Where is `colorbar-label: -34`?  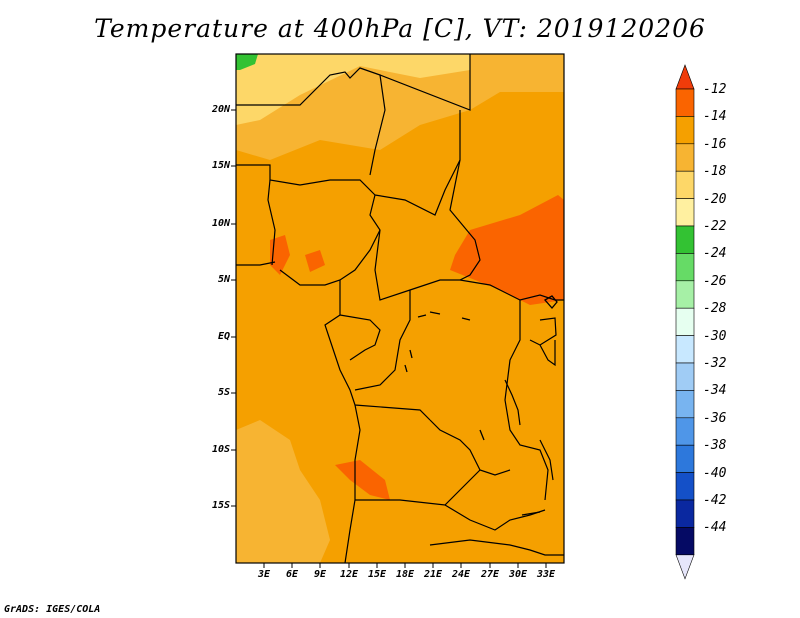
colorbar-label: -34 is located at coordinates (715, 391).